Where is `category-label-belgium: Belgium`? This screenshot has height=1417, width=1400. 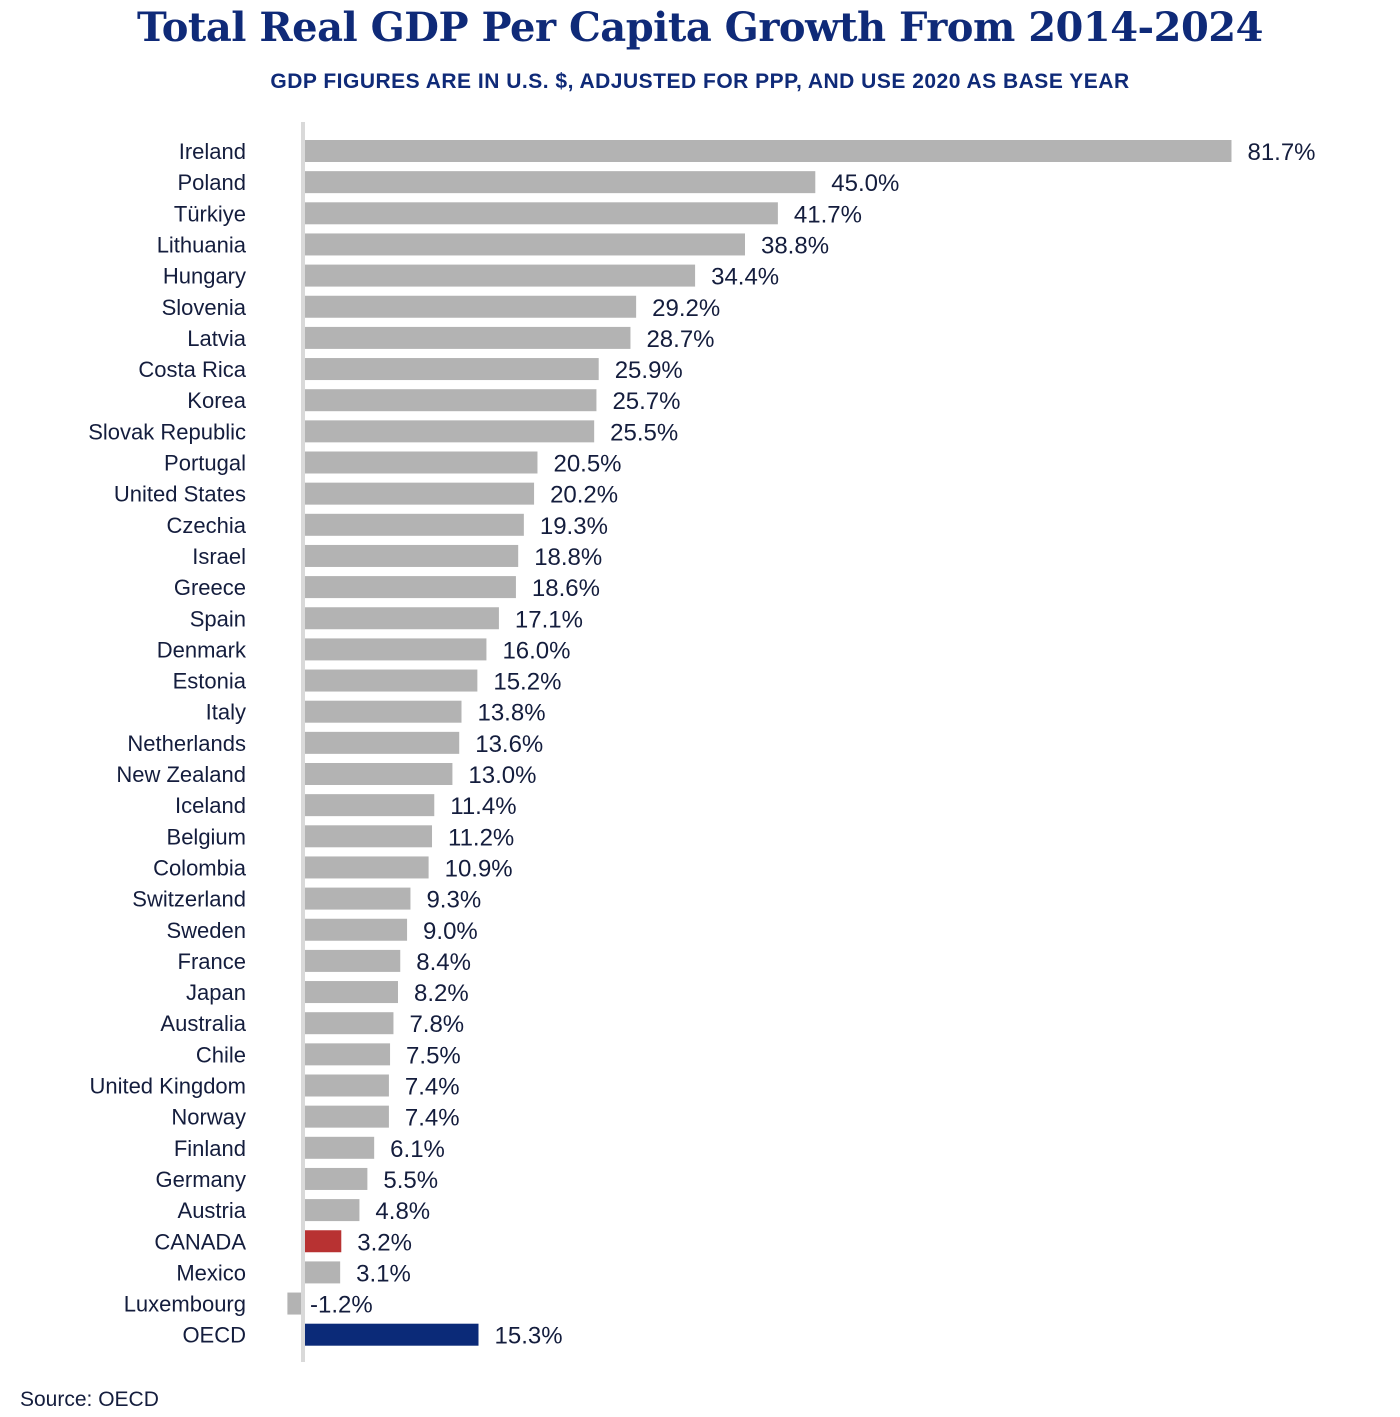 category-label-belgium: Belgium is located at coordinates (206, 836).